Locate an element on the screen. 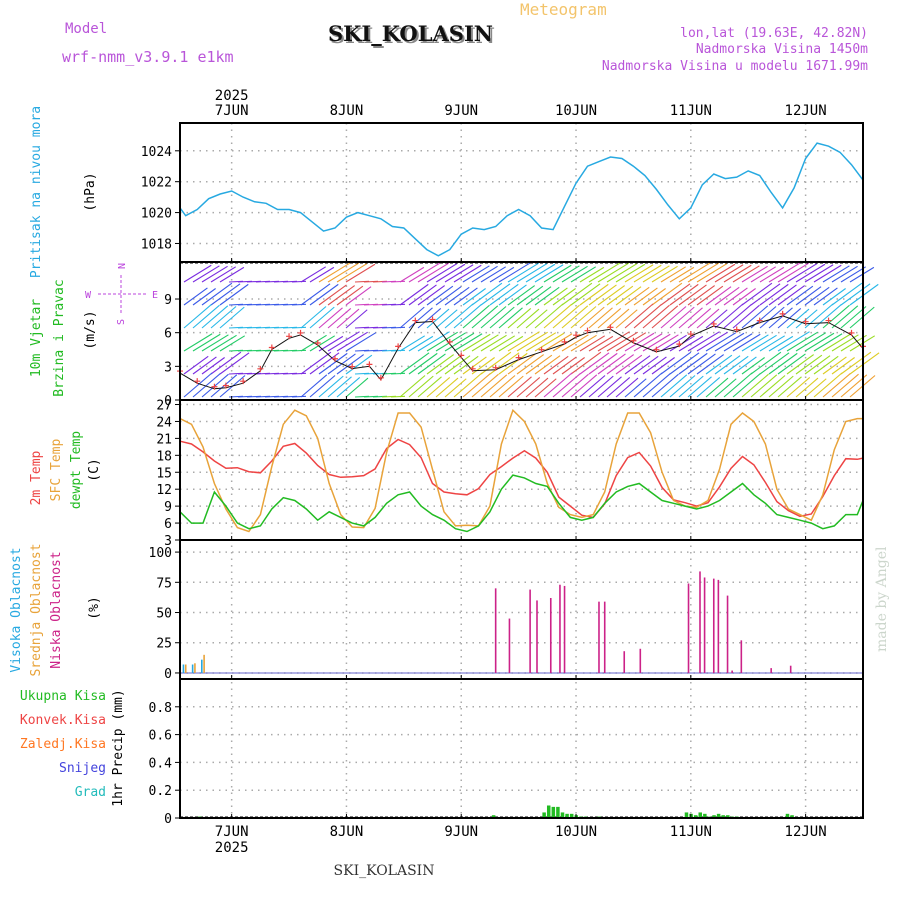  precip-legend-3: Snijeg is located at coordinates (82, 768).